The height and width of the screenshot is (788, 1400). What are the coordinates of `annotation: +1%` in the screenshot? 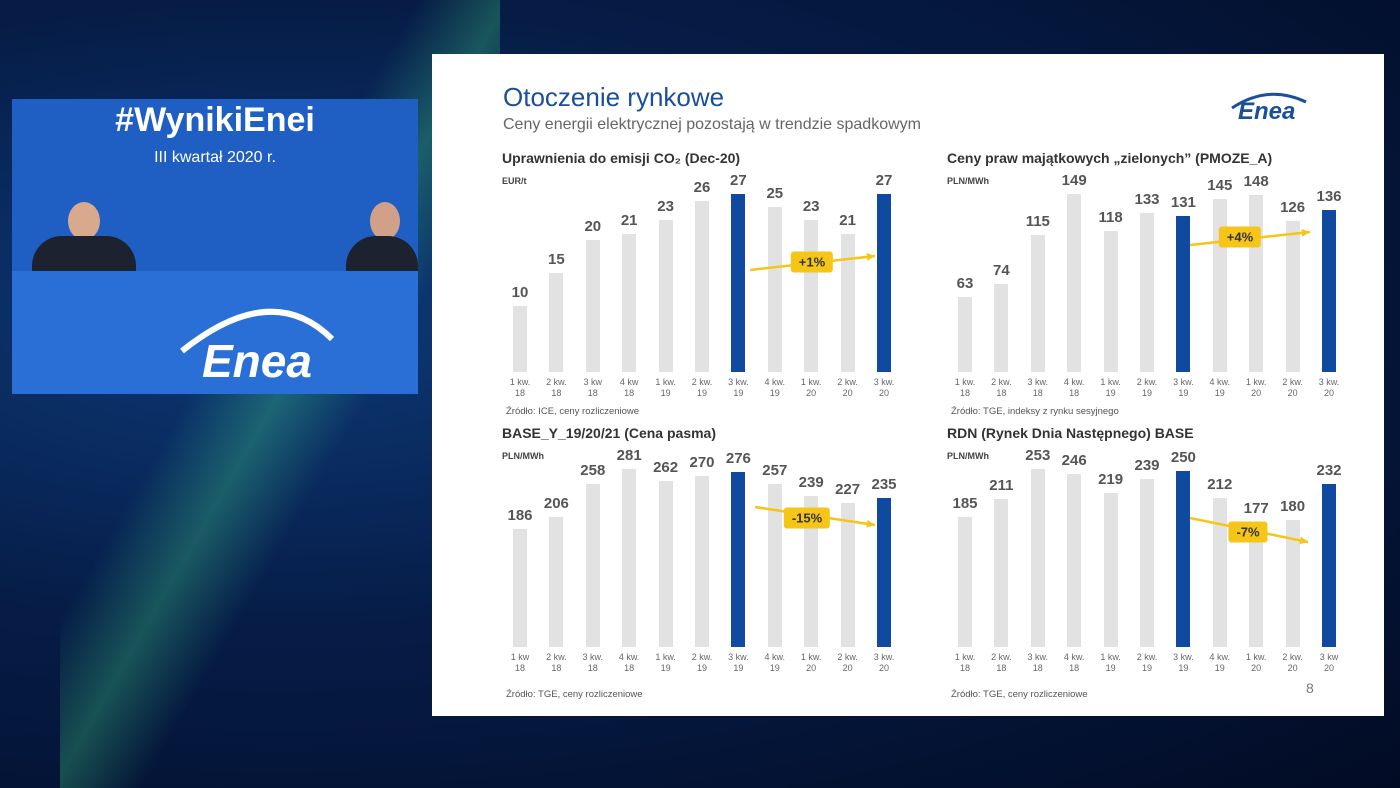 It's located at (812, 262).